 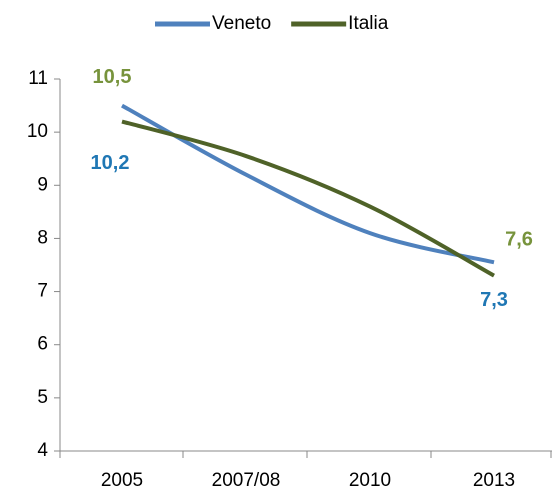 What do you see at coordinates (494, 480) in the screenshot?
I see `x-tick-label: 2013` at bounding box center [494, 480].